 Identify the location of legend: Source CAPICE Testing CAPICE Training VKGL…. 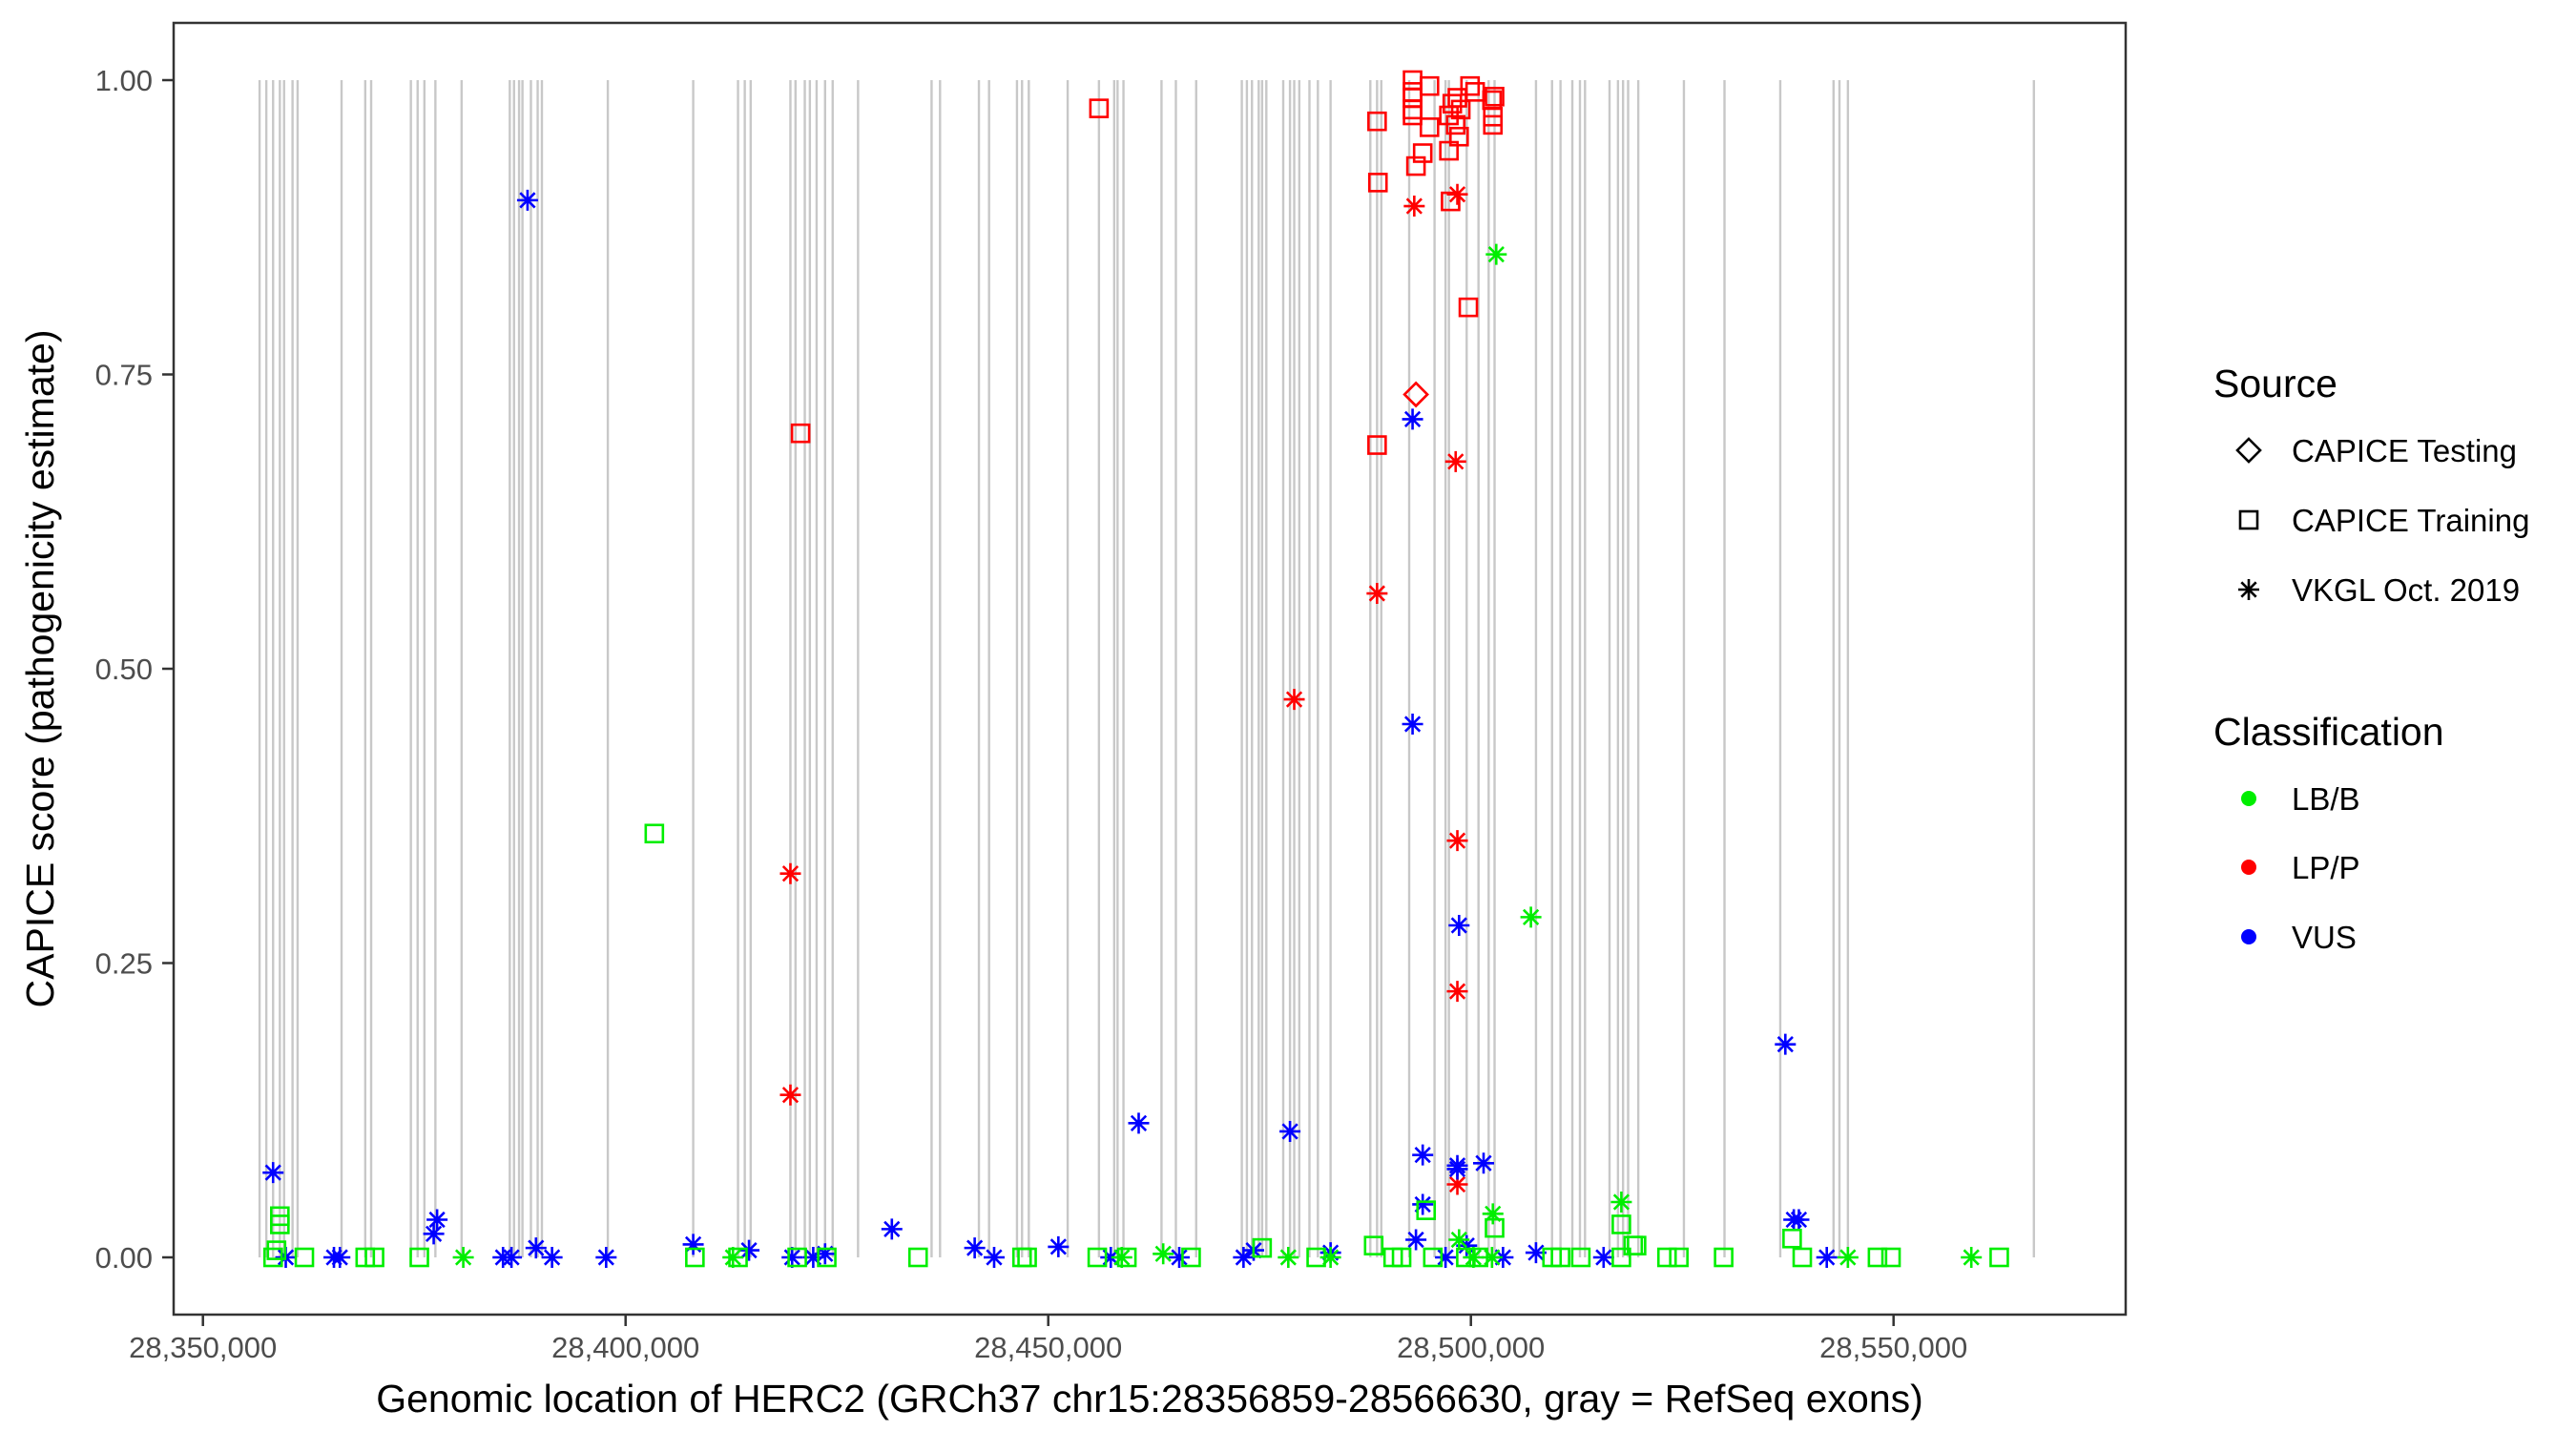
(2371, 658).